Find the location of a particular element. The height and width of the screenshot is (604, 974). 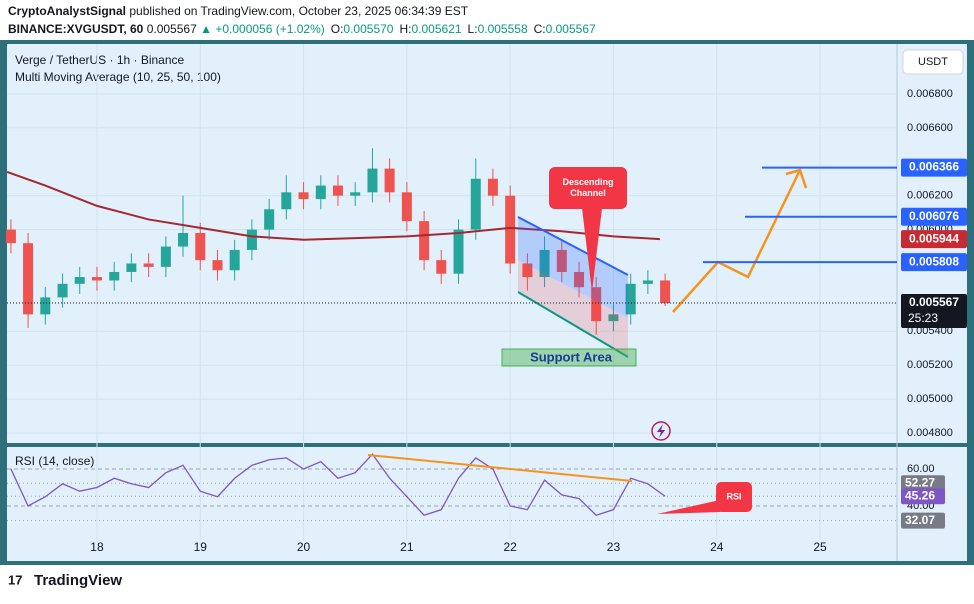

ohlc-label: O: is located at coordinates (337, 29).